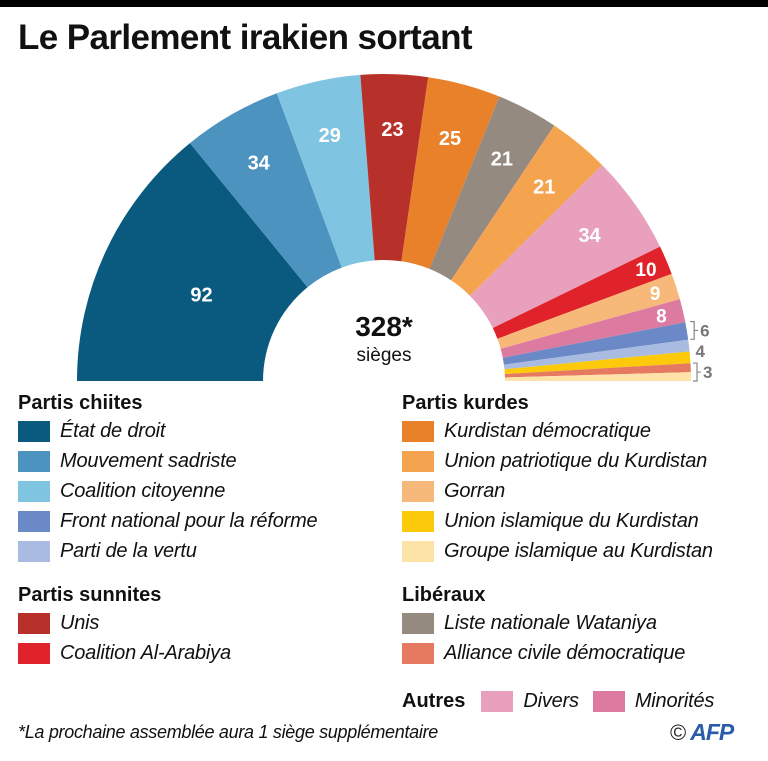  I want to click on legend-item: Kurdistan démocratique, so click(557, 431).